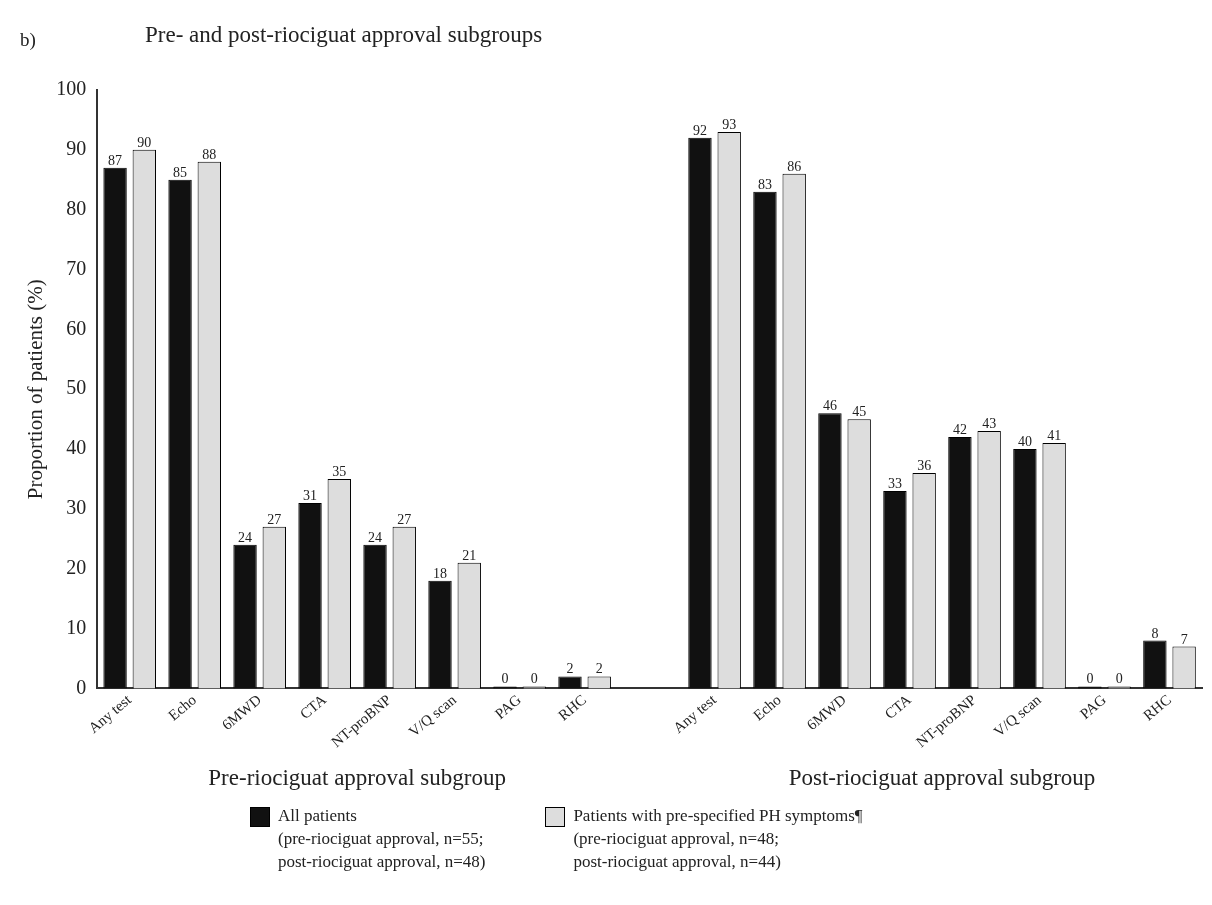  What do you see at coordinates (764, 184) in the screenshot?
I see `data-label: 83` at bounding box center [764, 184].